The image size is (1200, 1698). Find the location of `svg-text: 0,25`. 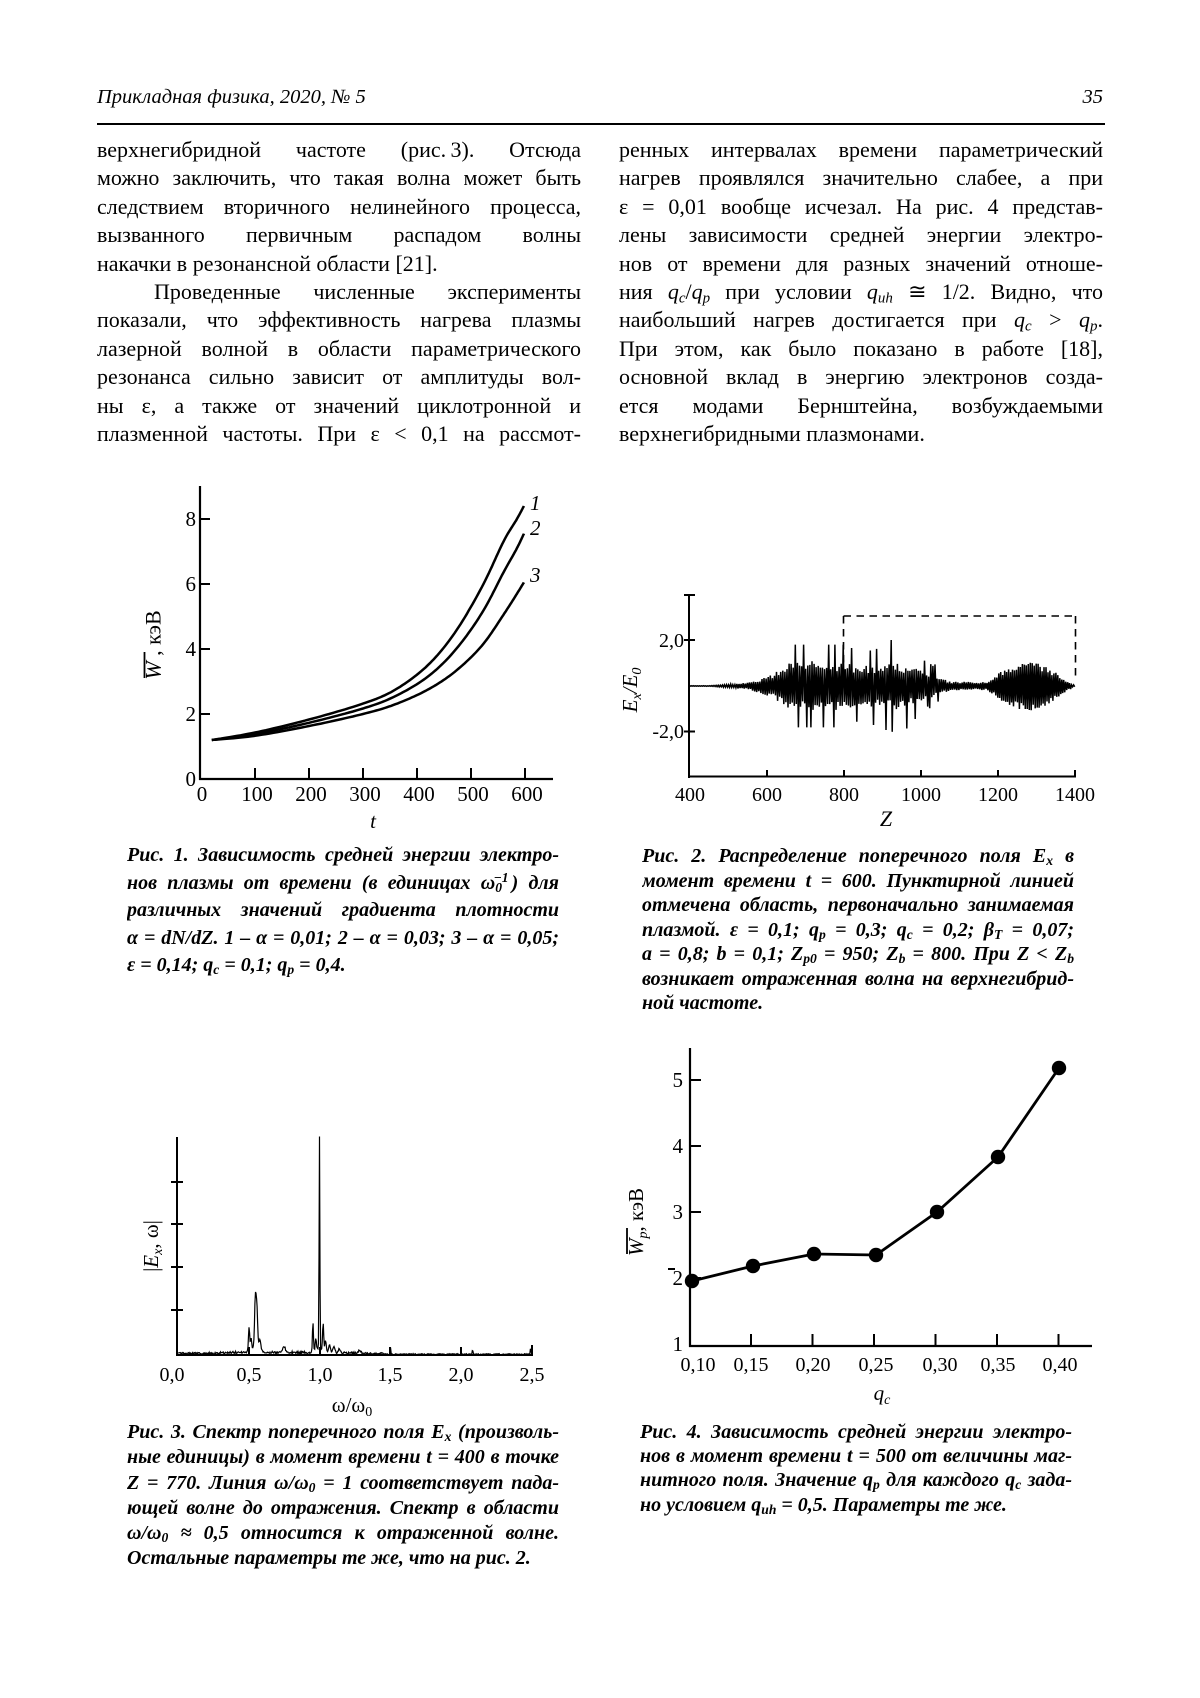

svg-text: 0,25 is located at coordinates (876, 1365).